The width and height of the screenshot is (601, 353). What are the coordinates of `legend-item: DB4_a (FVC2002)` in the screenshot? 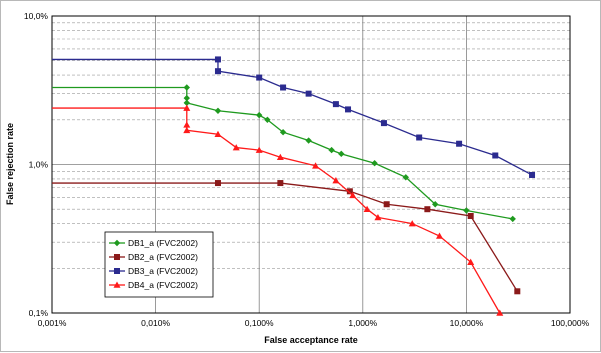 It's located at (153, 285).